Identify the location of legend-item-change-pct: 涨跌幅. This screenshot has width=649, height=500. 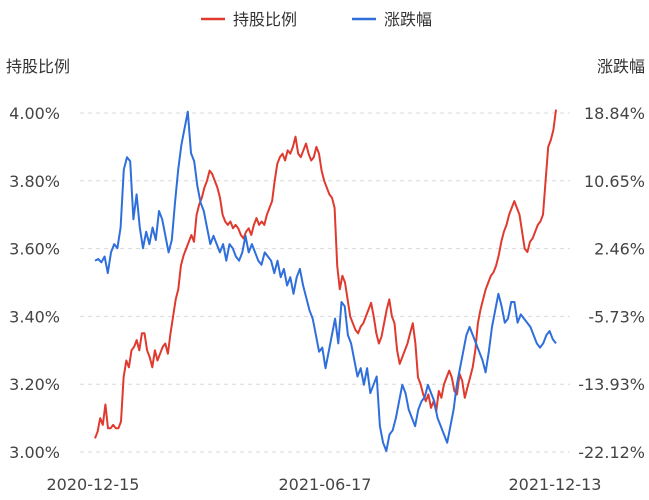
(392, 19).